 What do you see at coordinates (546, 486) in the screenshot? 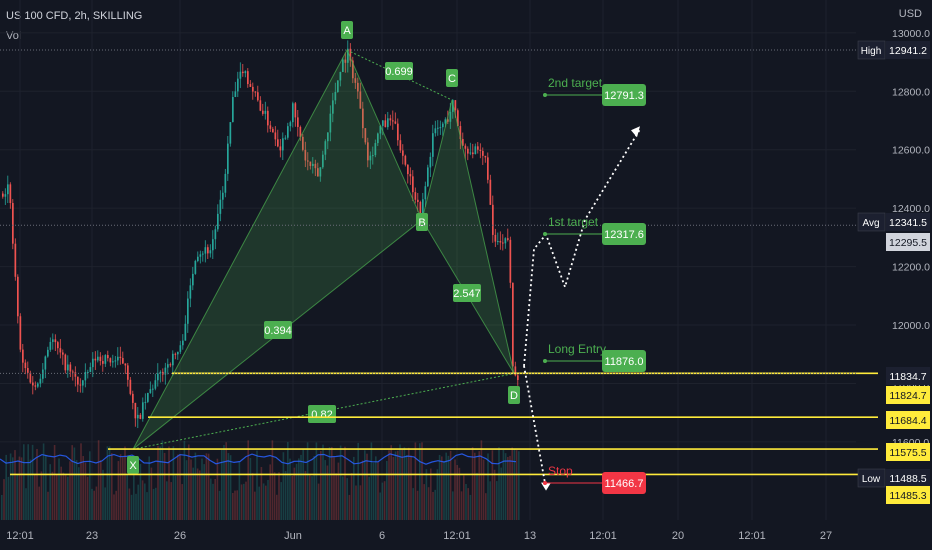
I see `stop-arrowhead` at bounding box center [546, 486].